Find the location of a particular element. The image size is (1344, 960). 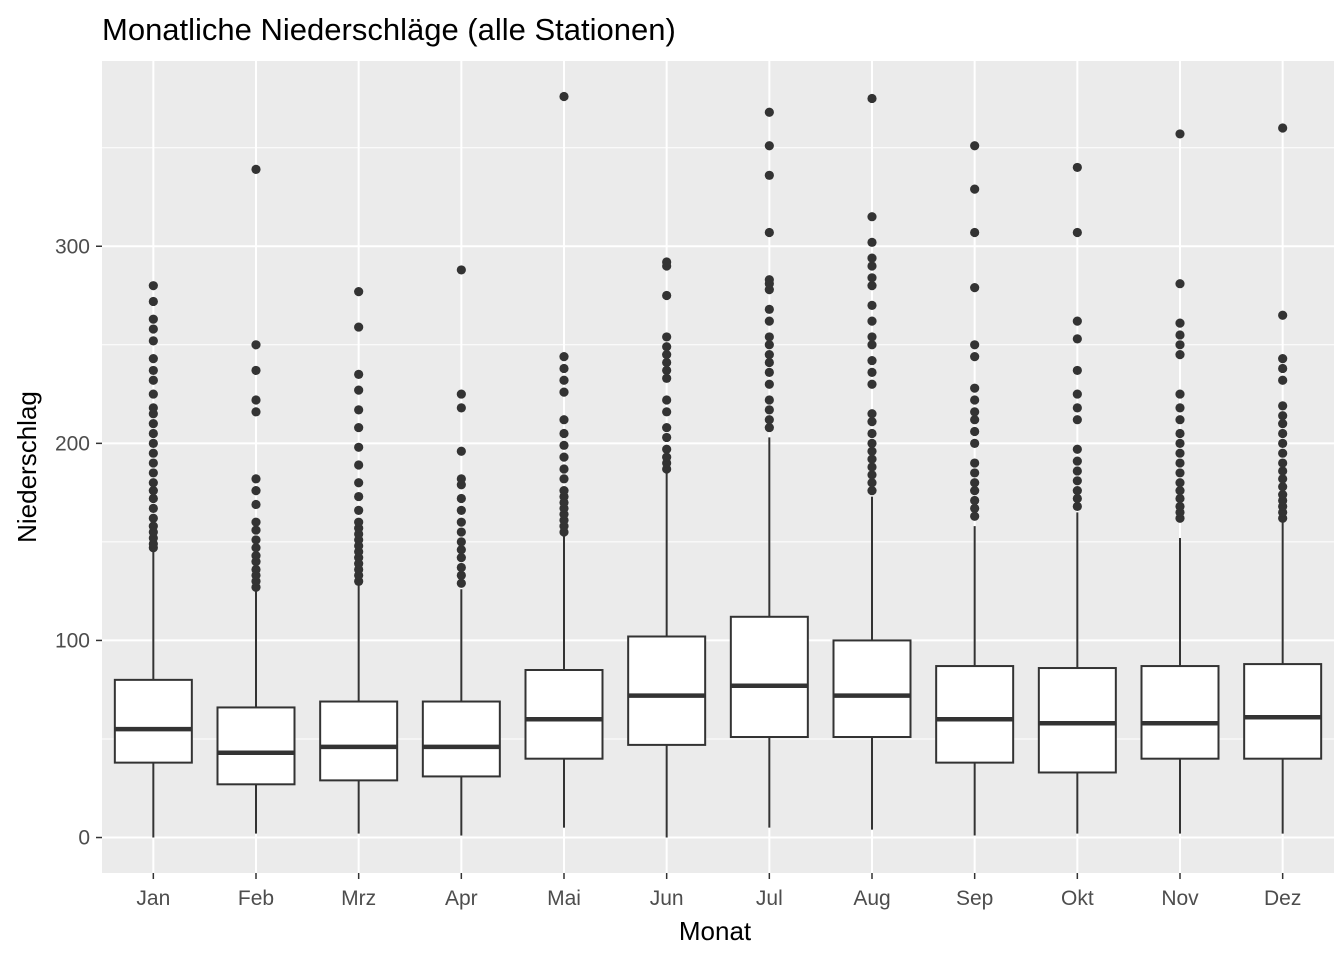

box-apr is located at coordinates (461, 550).